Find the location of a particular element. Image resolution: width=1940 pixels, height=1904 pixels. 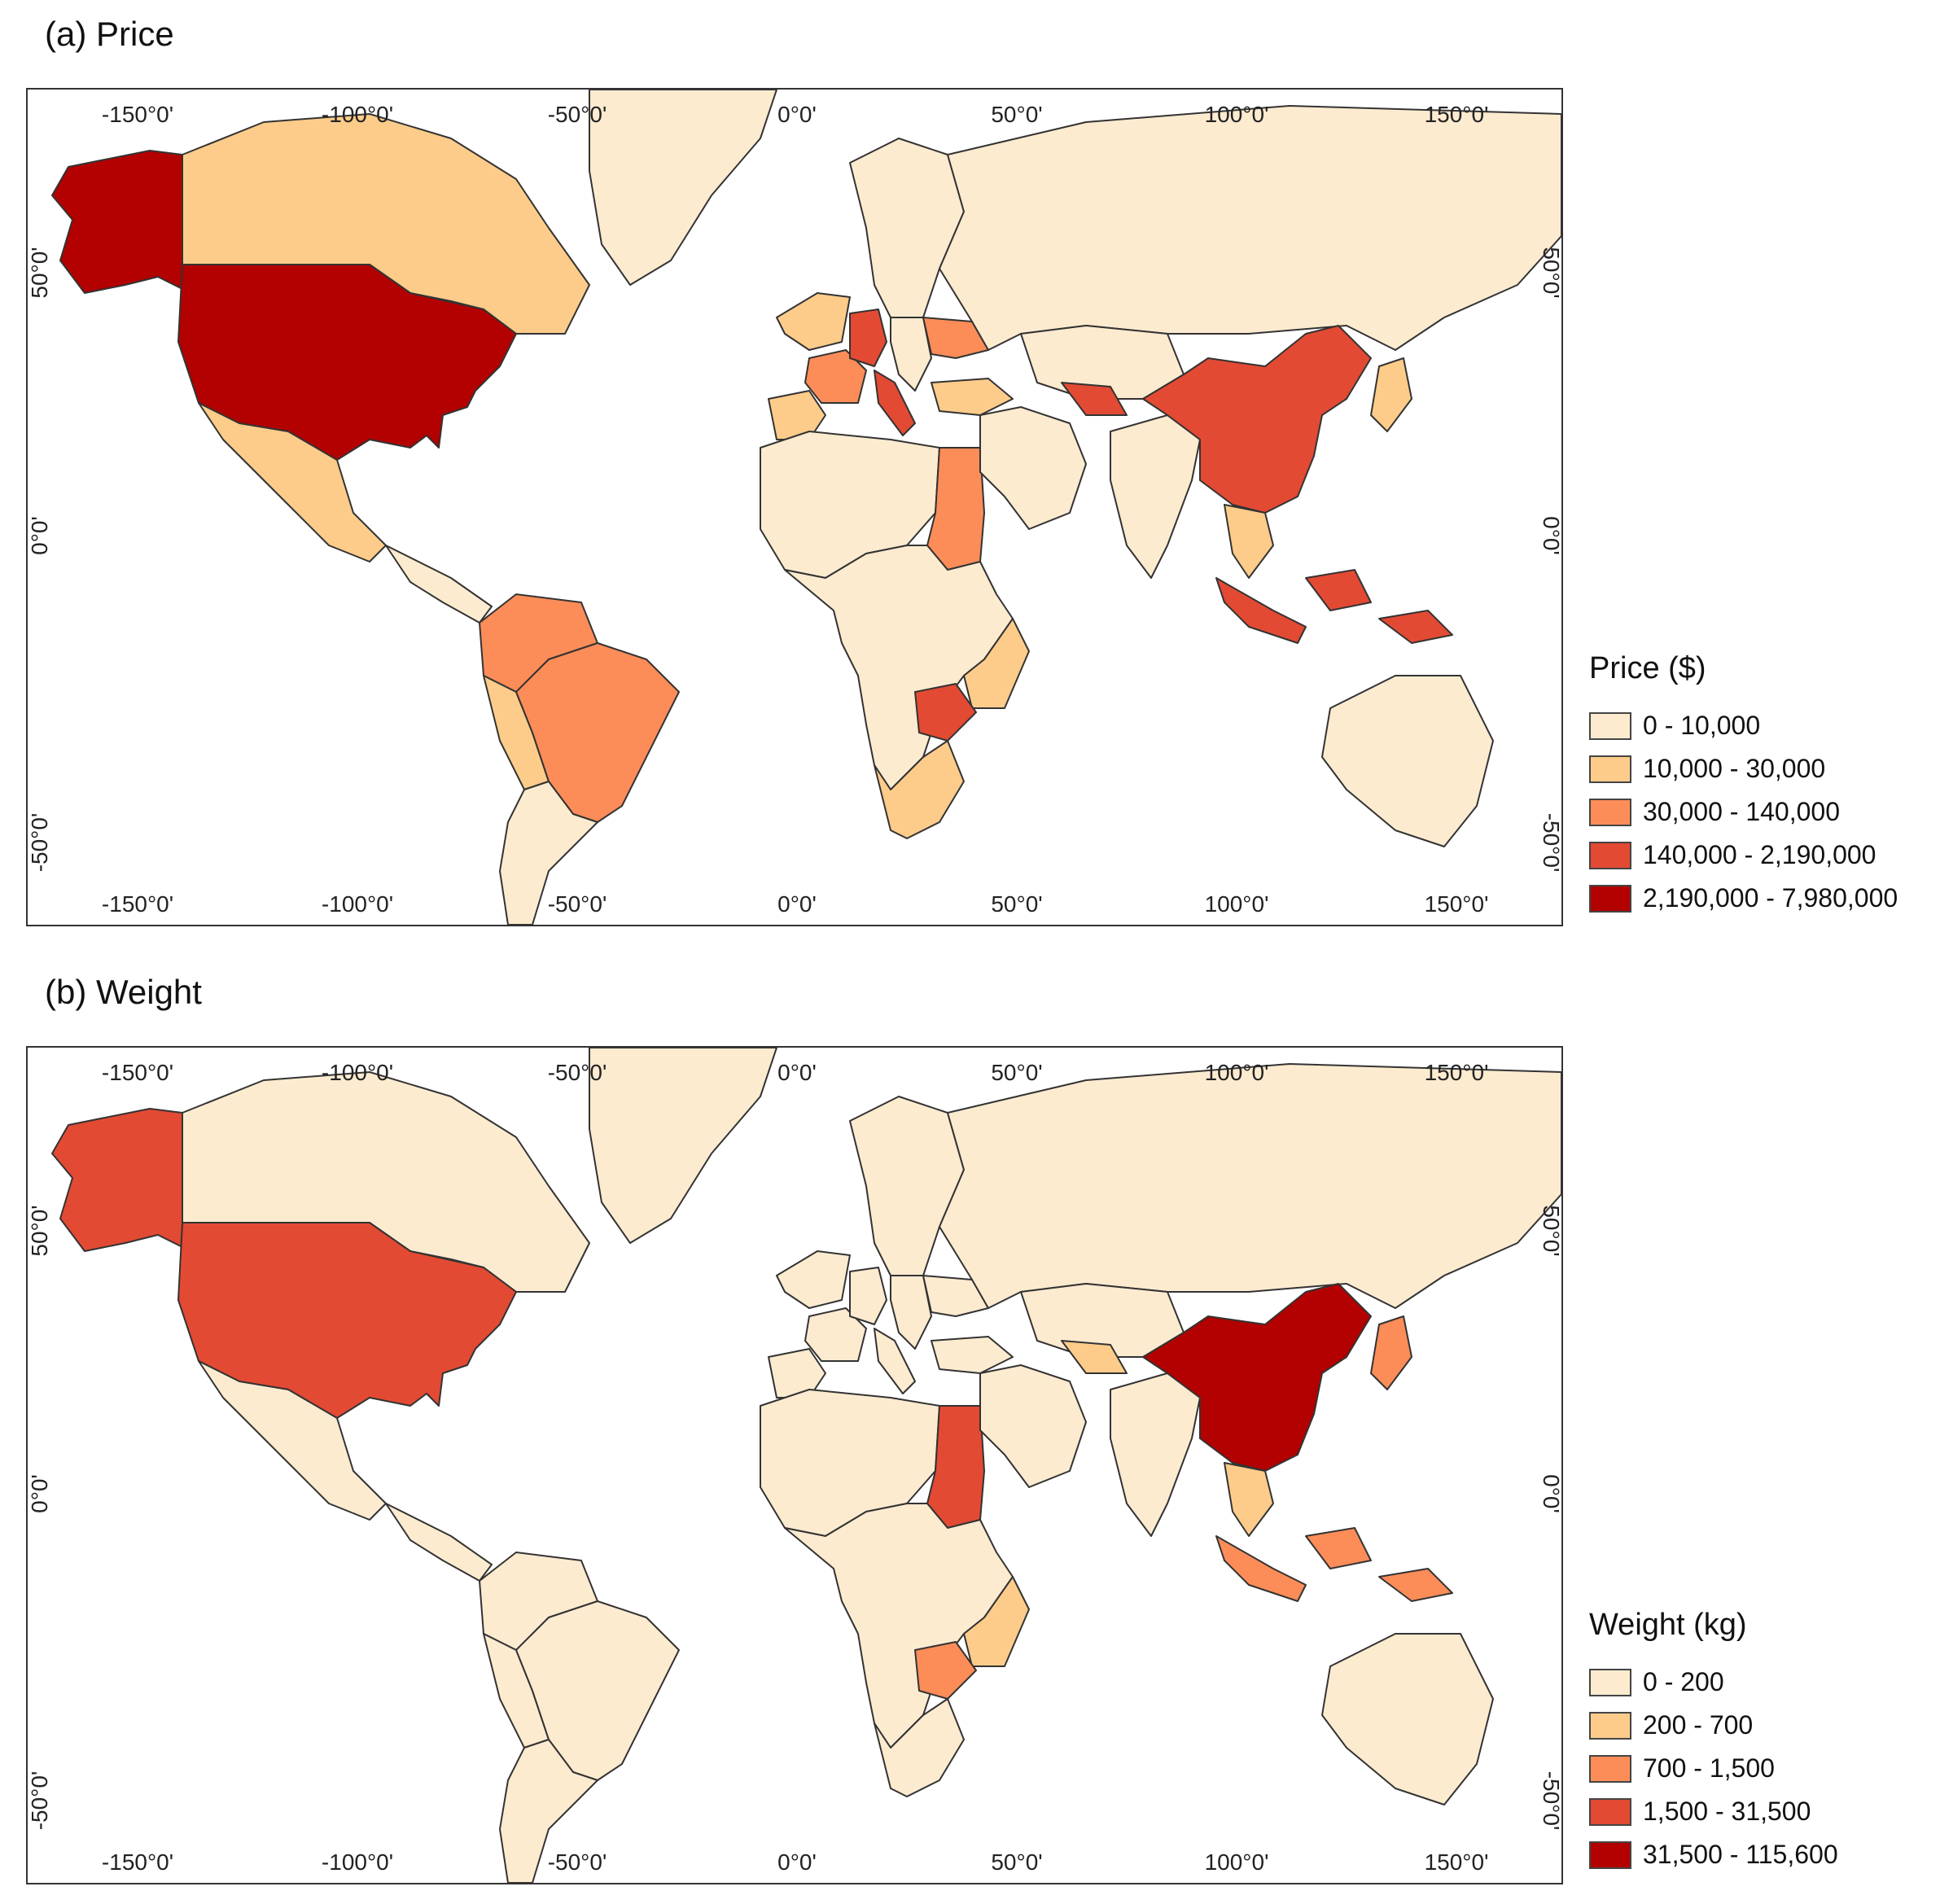

region-japan is located at coordinates (1391, 394).